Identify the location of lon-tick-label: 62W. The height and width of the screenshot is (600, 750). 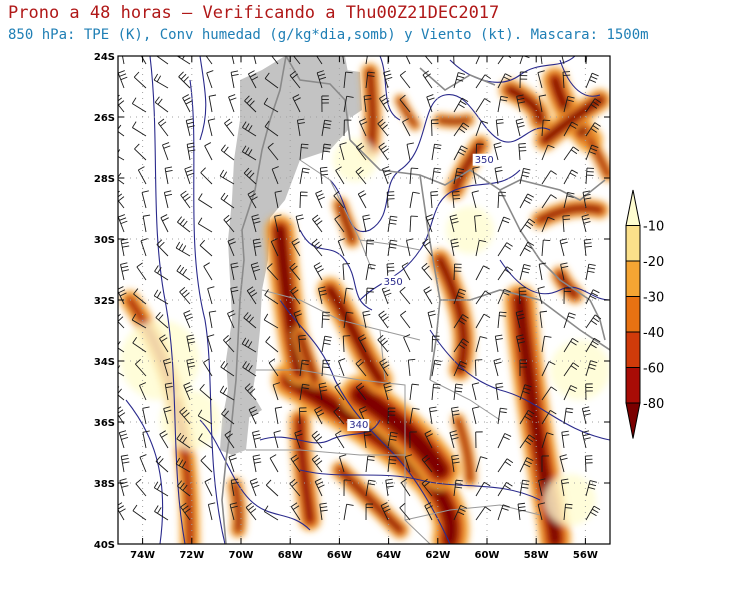
(437, 555).